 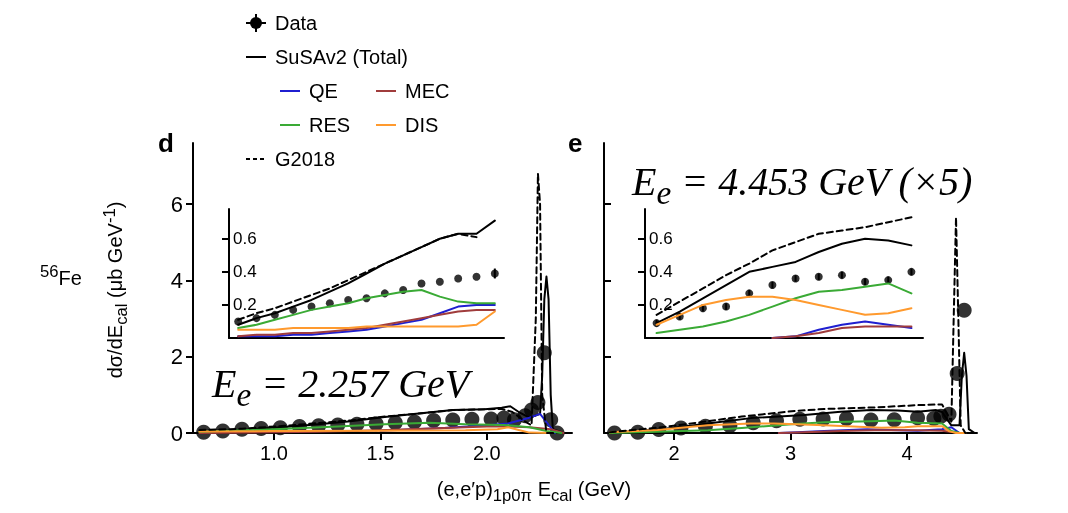 I want to click on chart-title: e, so click(x=575, y=143).